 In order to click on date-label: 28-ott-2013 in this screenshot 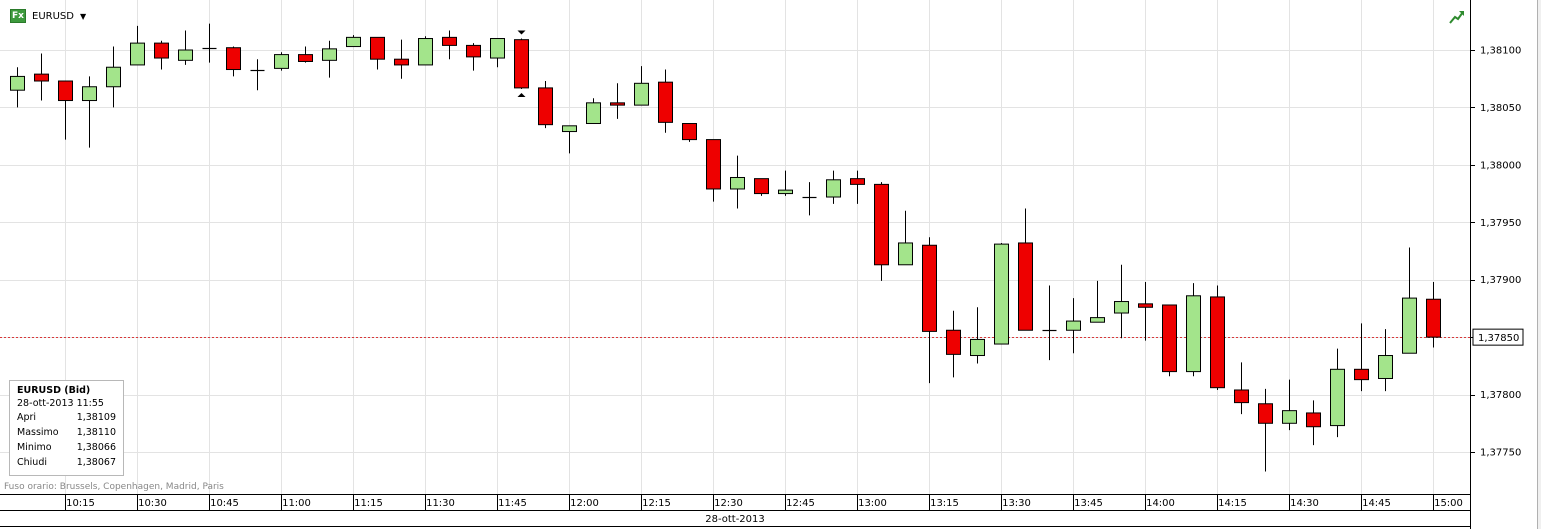, I will do `click(735, 519)`.